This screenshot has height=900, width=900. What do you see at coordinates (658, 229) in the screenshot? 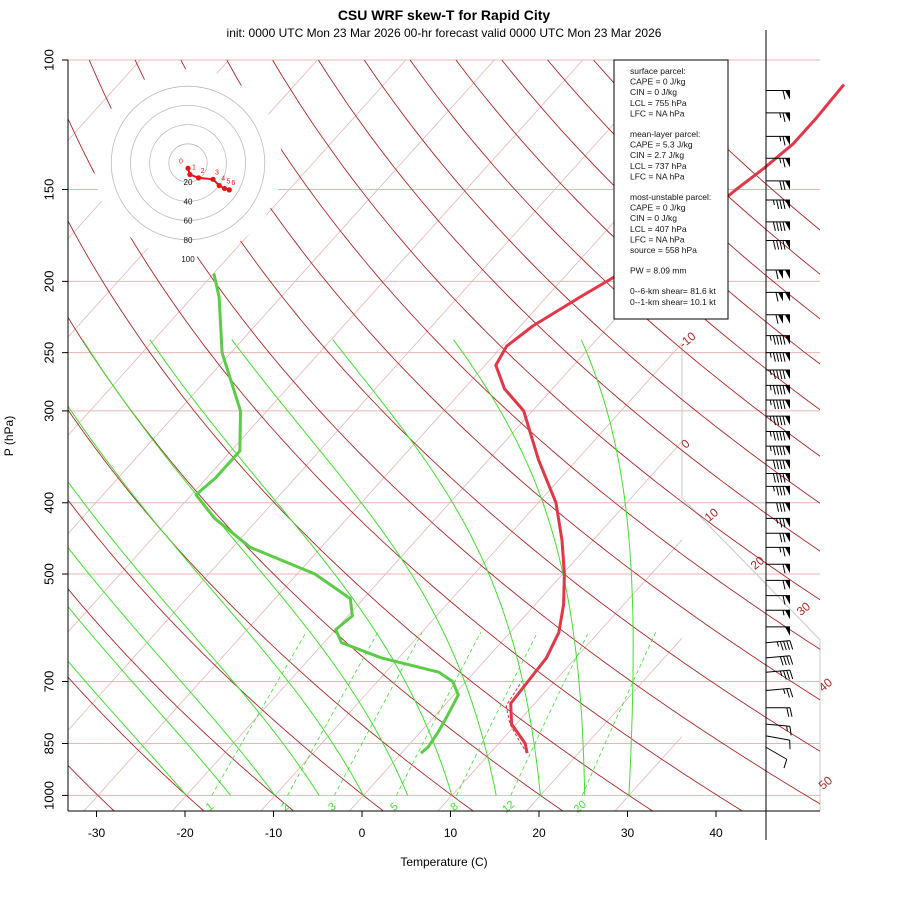
I see `stats-line: LCL = 407 hPa` at bounding box center [658, 229].